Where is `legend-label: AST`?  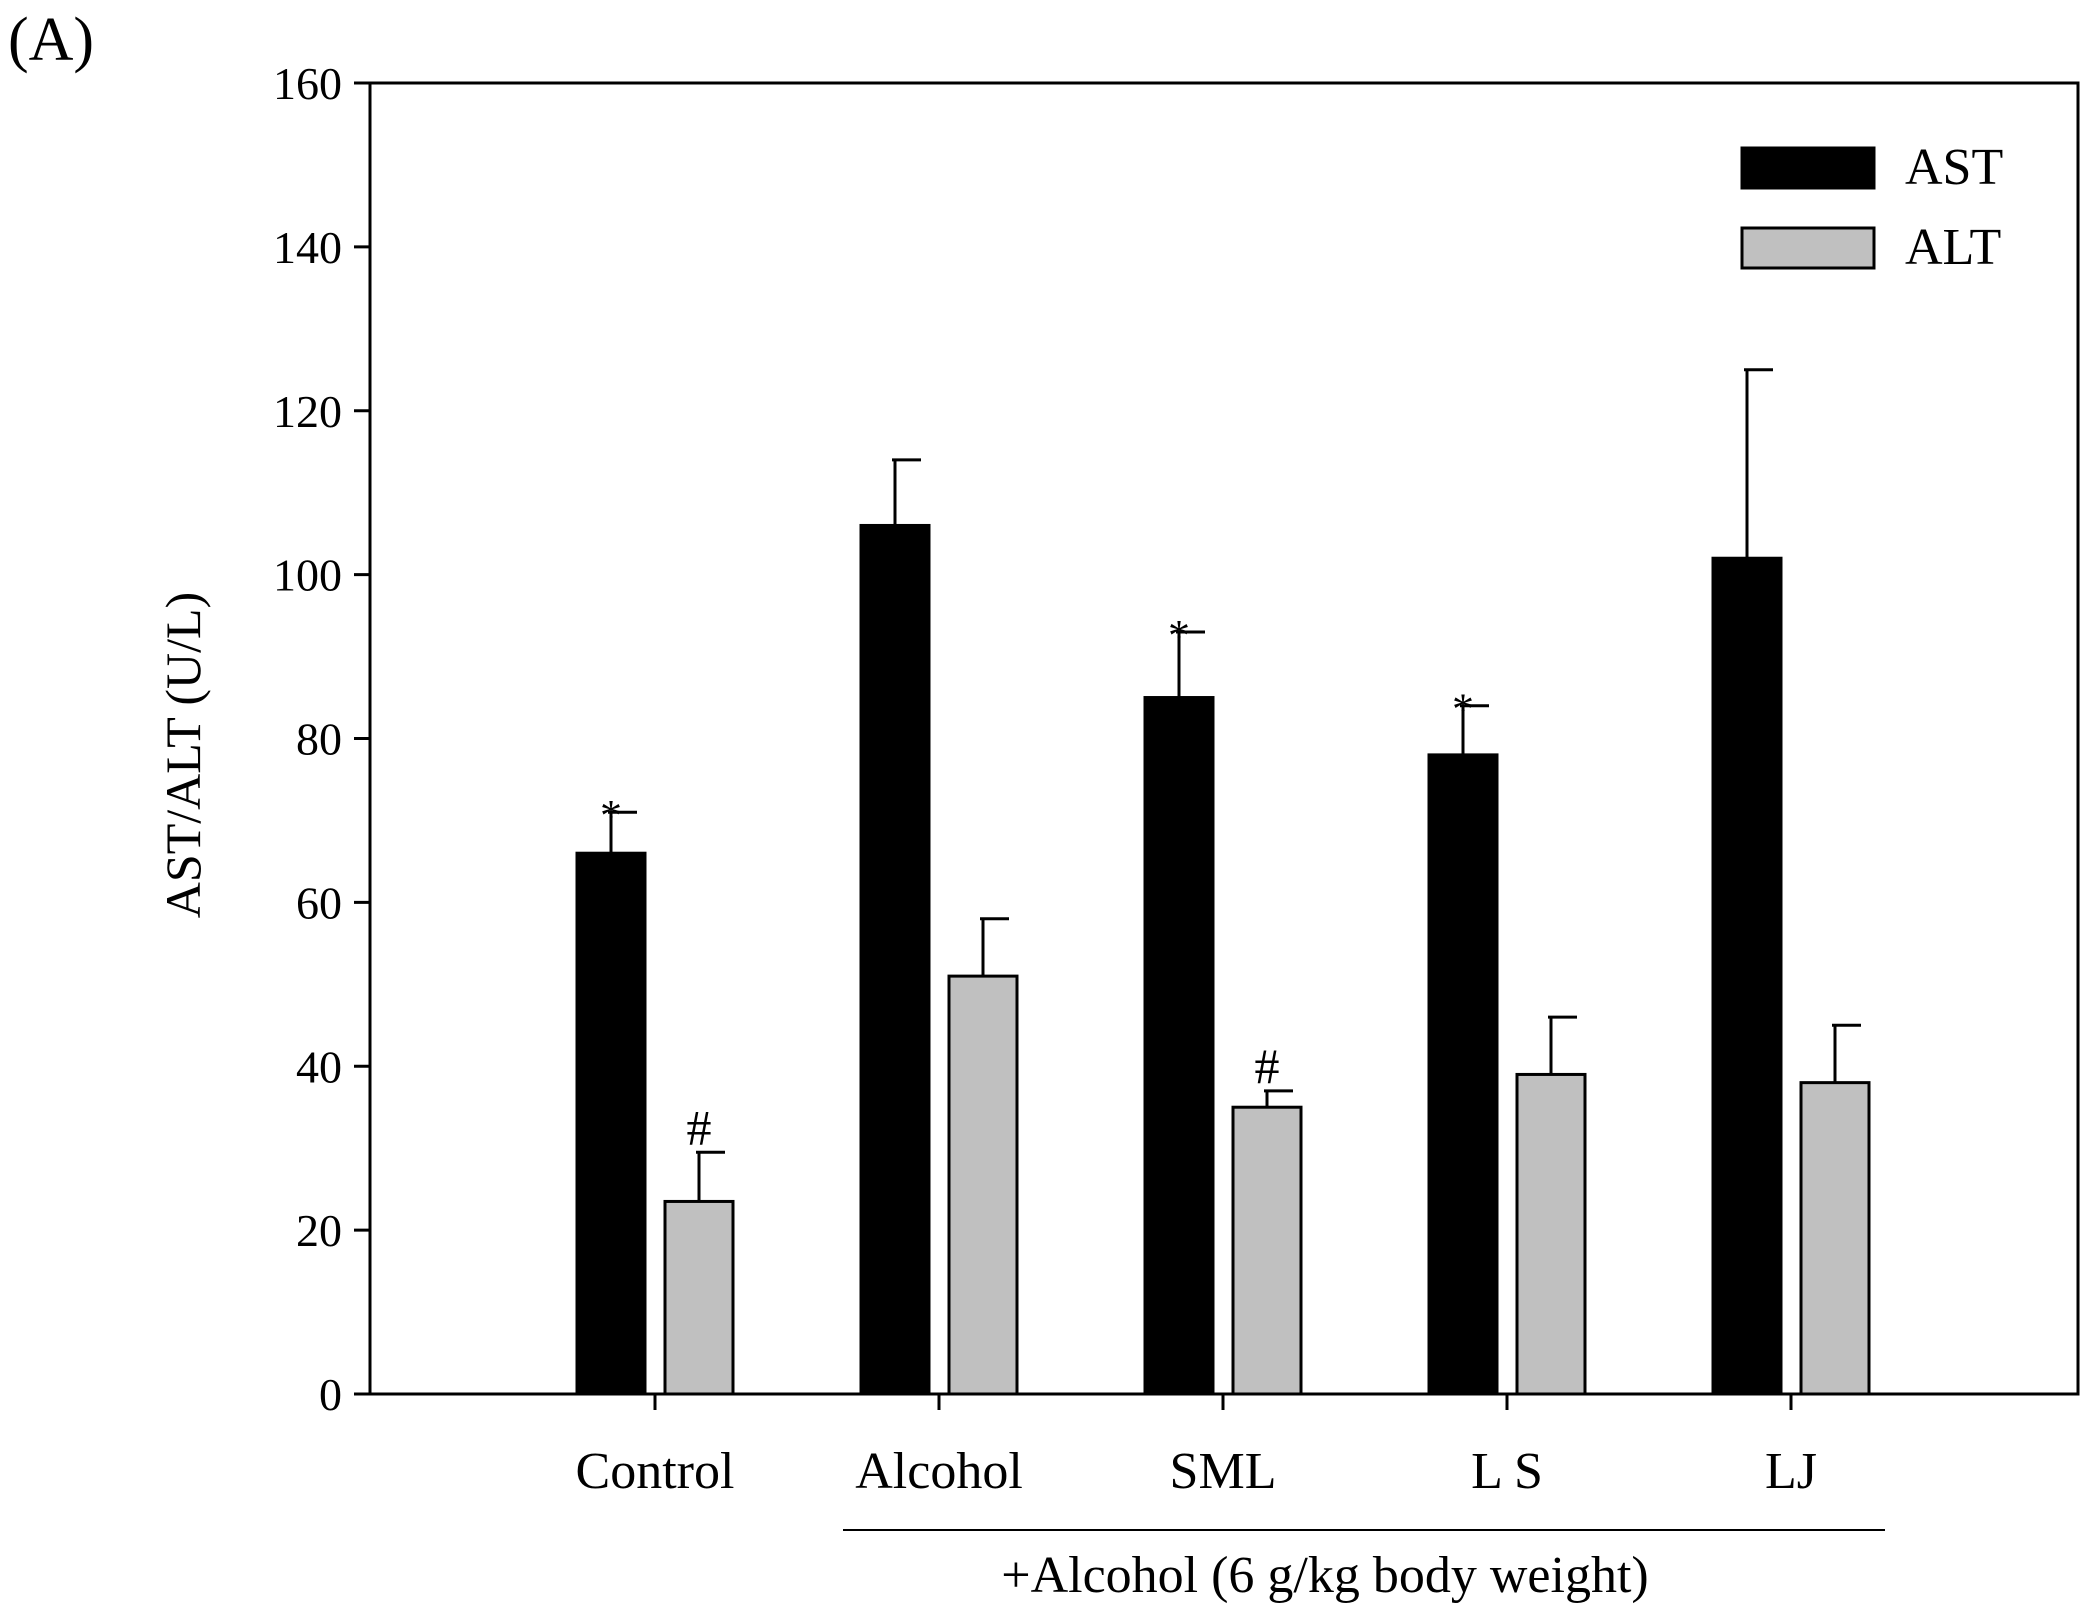
legend-label: AST is located at coordinates (1954, 167).